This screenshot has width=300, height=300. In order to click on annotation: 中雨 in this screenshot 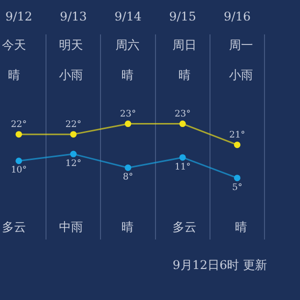, I will do `click(71, 227)`.